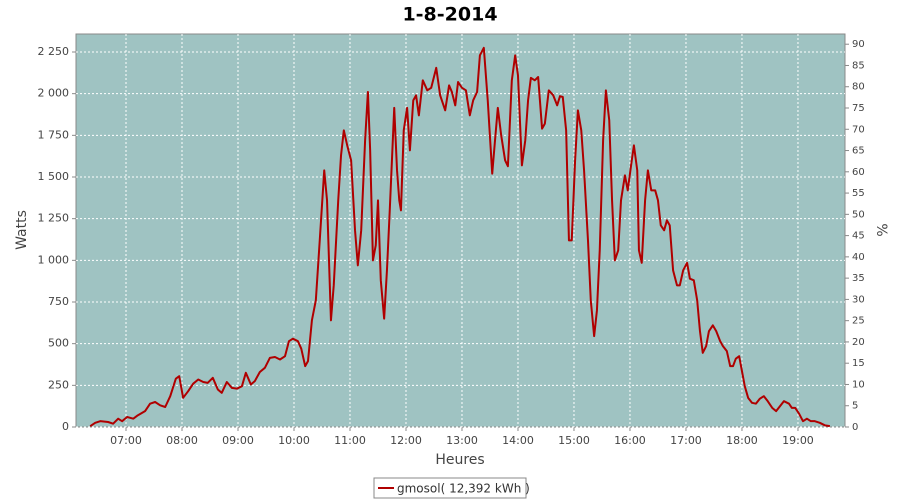 The height and width of the screenshot is (500, 900). Describe the element at coordinates (574, 440) in the screenshot. I see `x-tick-label: 15:00` at that location.